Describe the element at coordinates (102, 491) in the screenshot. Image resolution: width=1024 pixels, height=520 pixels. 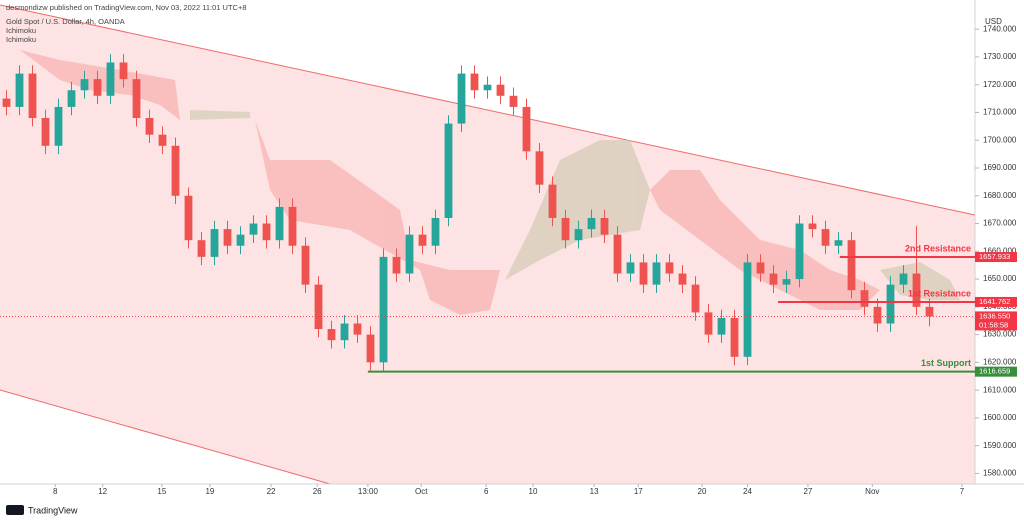
I see `x-tick-label: 12` at that location.